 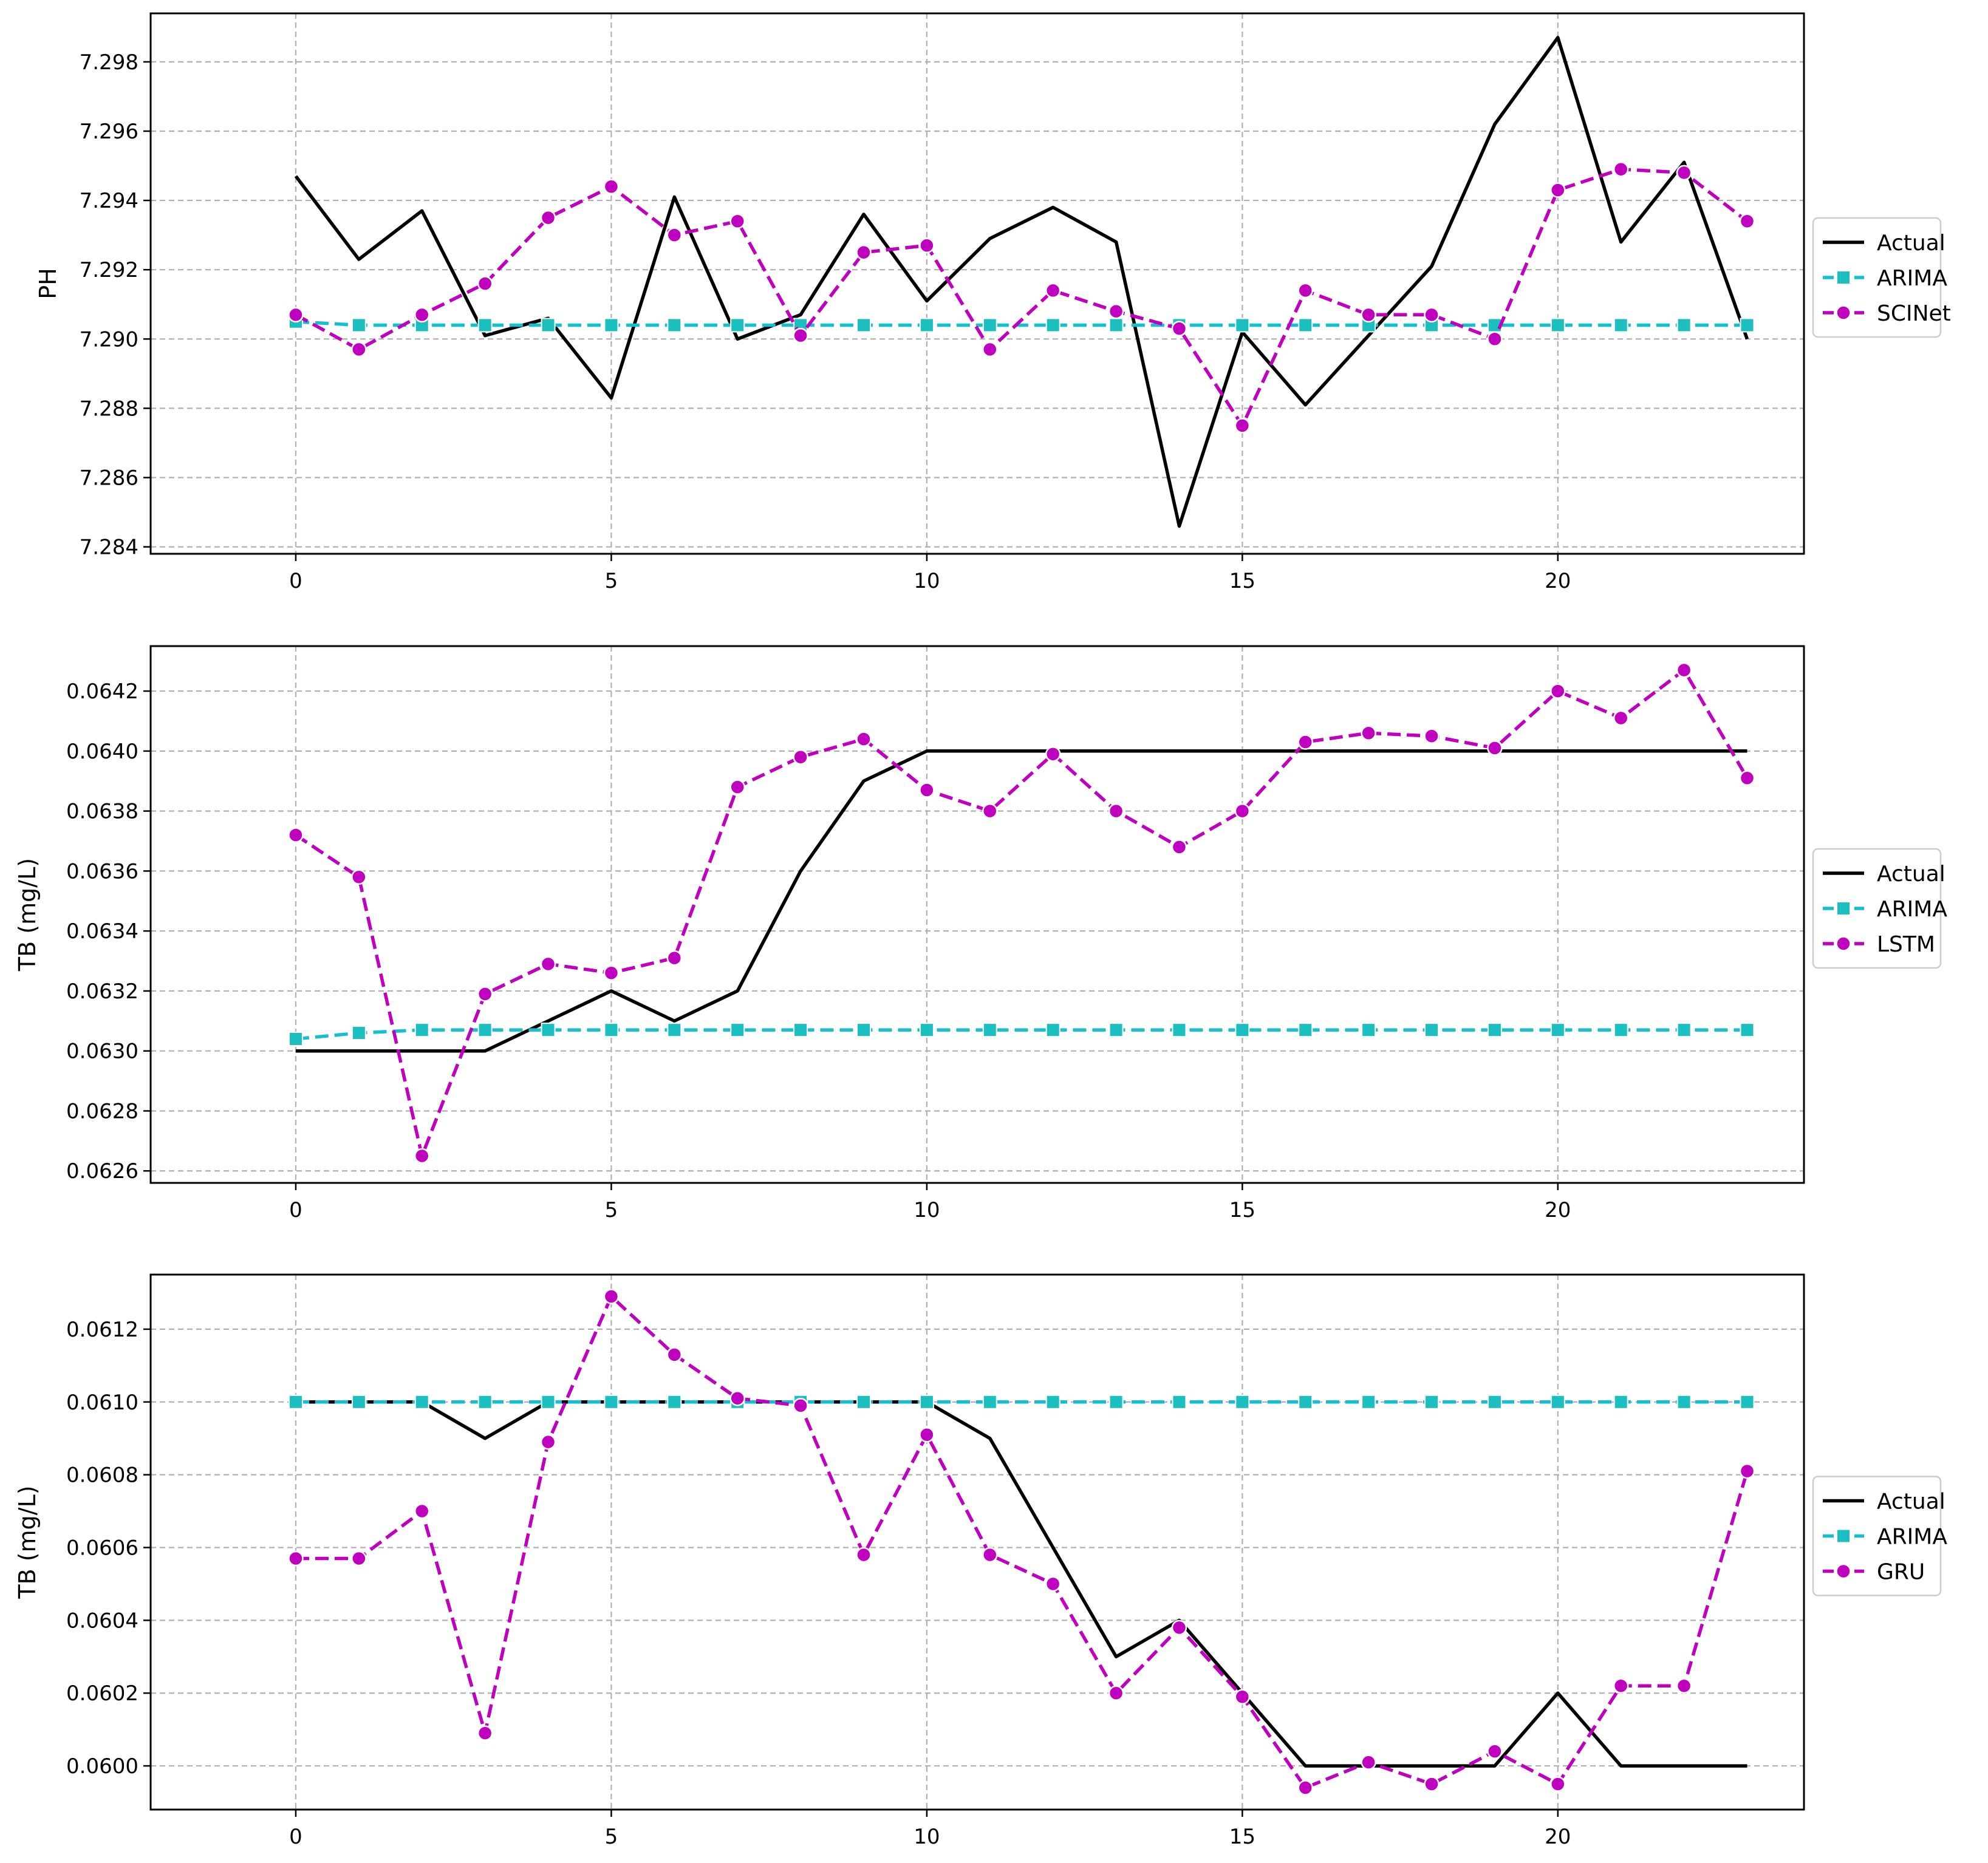 I want to click on y-tick-label: 0.0606, so click(x=102, y=1548).